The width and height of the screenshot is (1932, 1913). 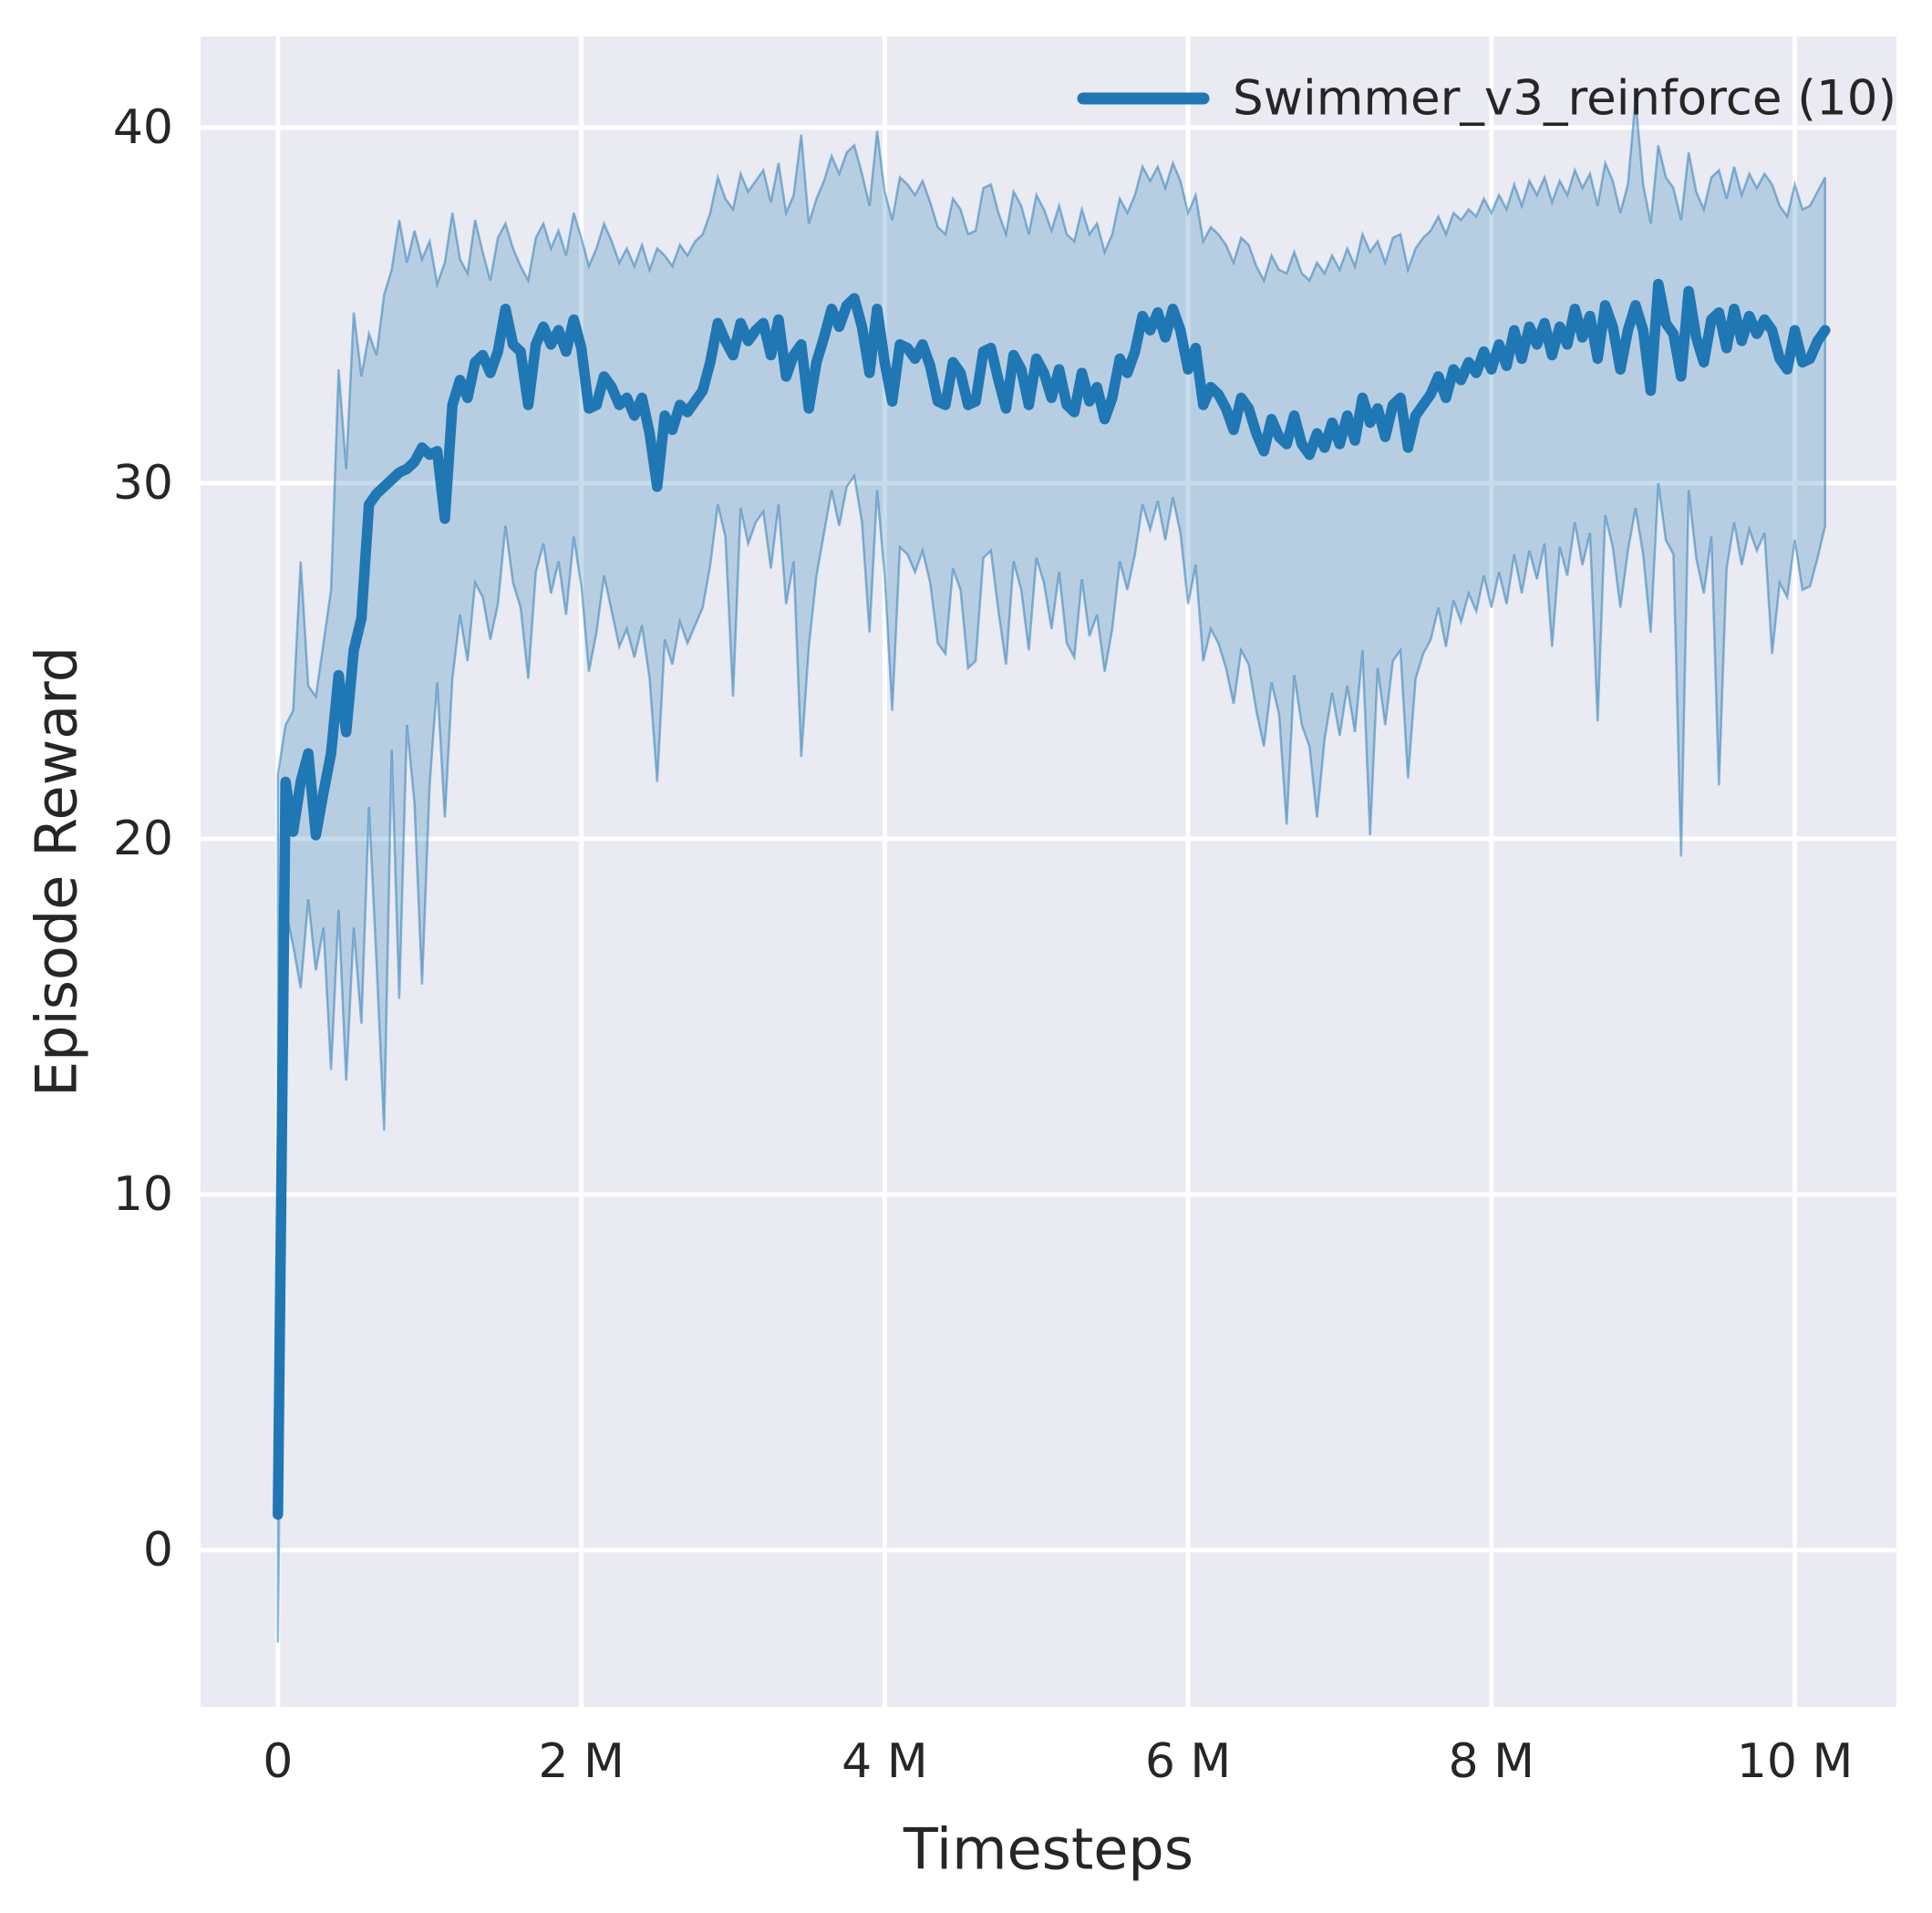 What do you see at coordinates (885, 1761) in the screenshot?
I see `x-tick-label: 4 M` at bounding box center [885, 1761].